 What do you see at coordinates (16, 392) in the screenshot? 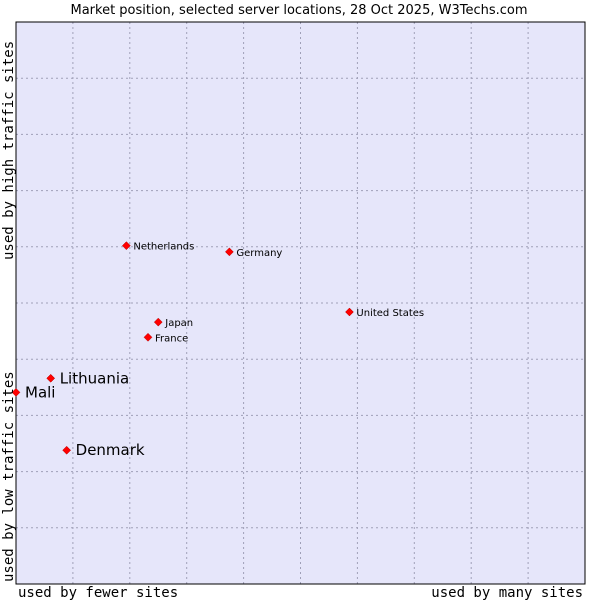
I see `point-mali` at bounding box center [16, 392].